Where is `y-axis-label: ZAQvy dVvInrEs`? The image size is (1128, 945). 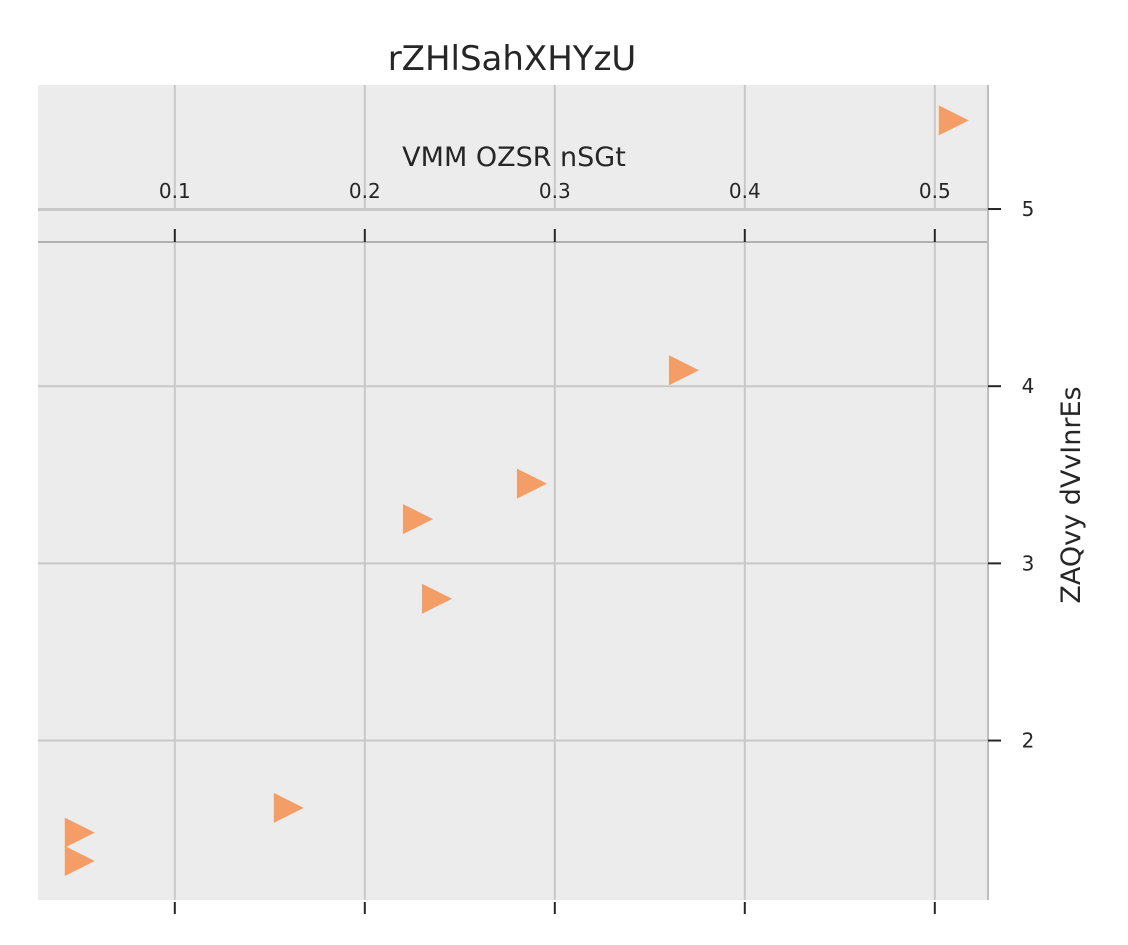
y-axis-label: ZAQvy dVvInrEs is located at coordinates (1071, 494).